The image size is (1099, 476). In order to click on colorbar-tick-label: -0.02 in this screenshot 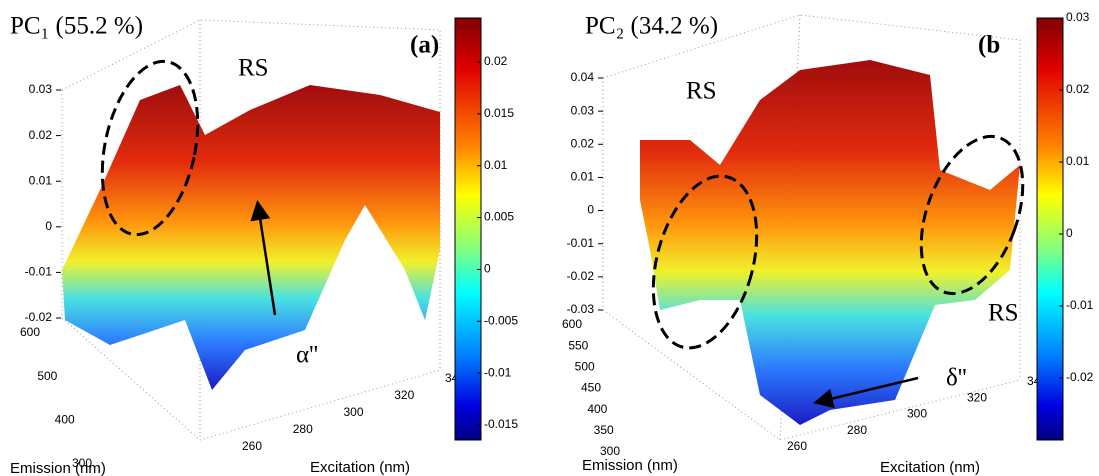, I will do `click(1080, 377)`.